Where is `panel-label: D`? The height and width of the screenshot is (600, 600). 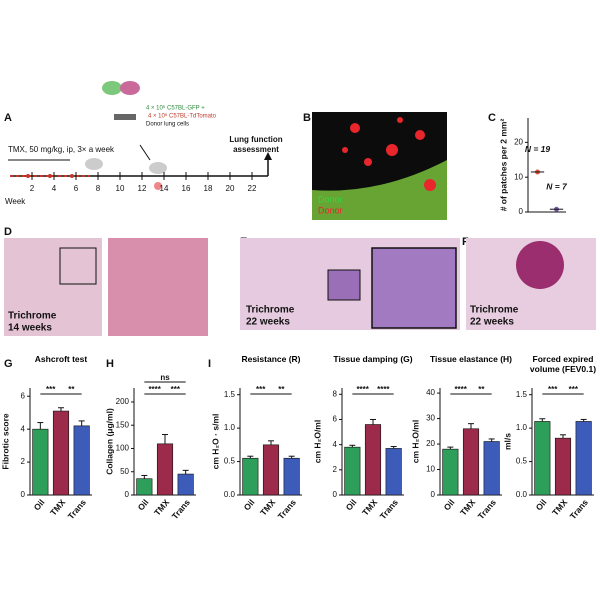 panel-label: D is located at coordinates (8, 232).